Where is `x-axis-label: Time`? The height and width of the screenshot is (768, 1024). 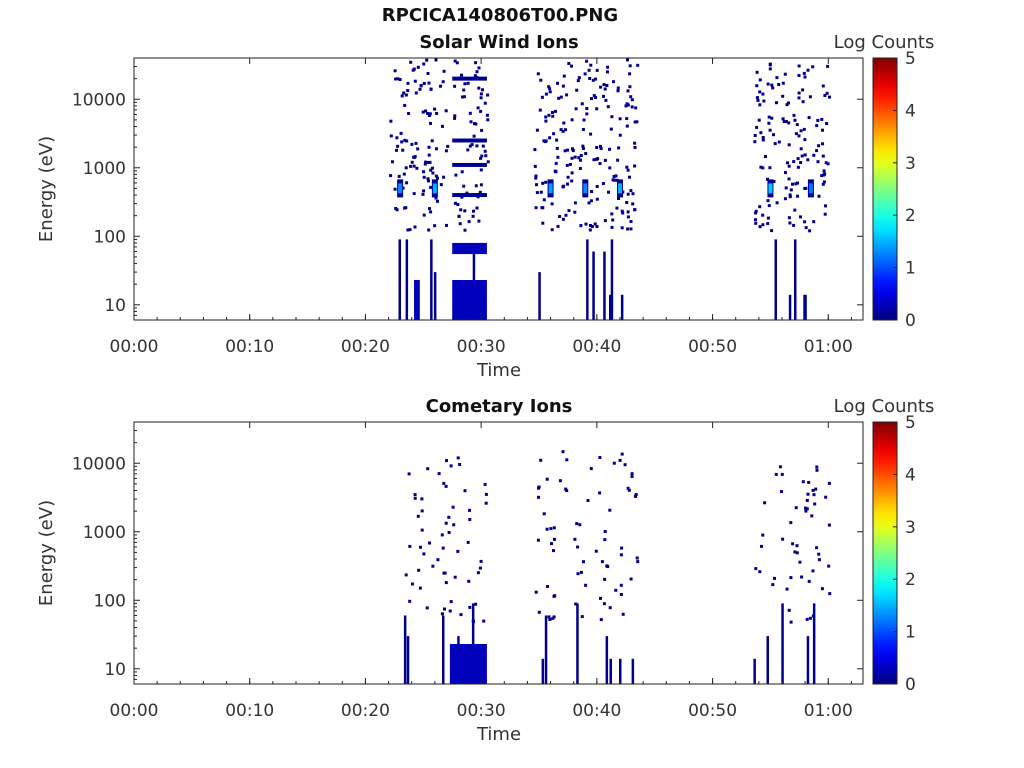 x-axis-label: Time is located at coordinates (498, 370).